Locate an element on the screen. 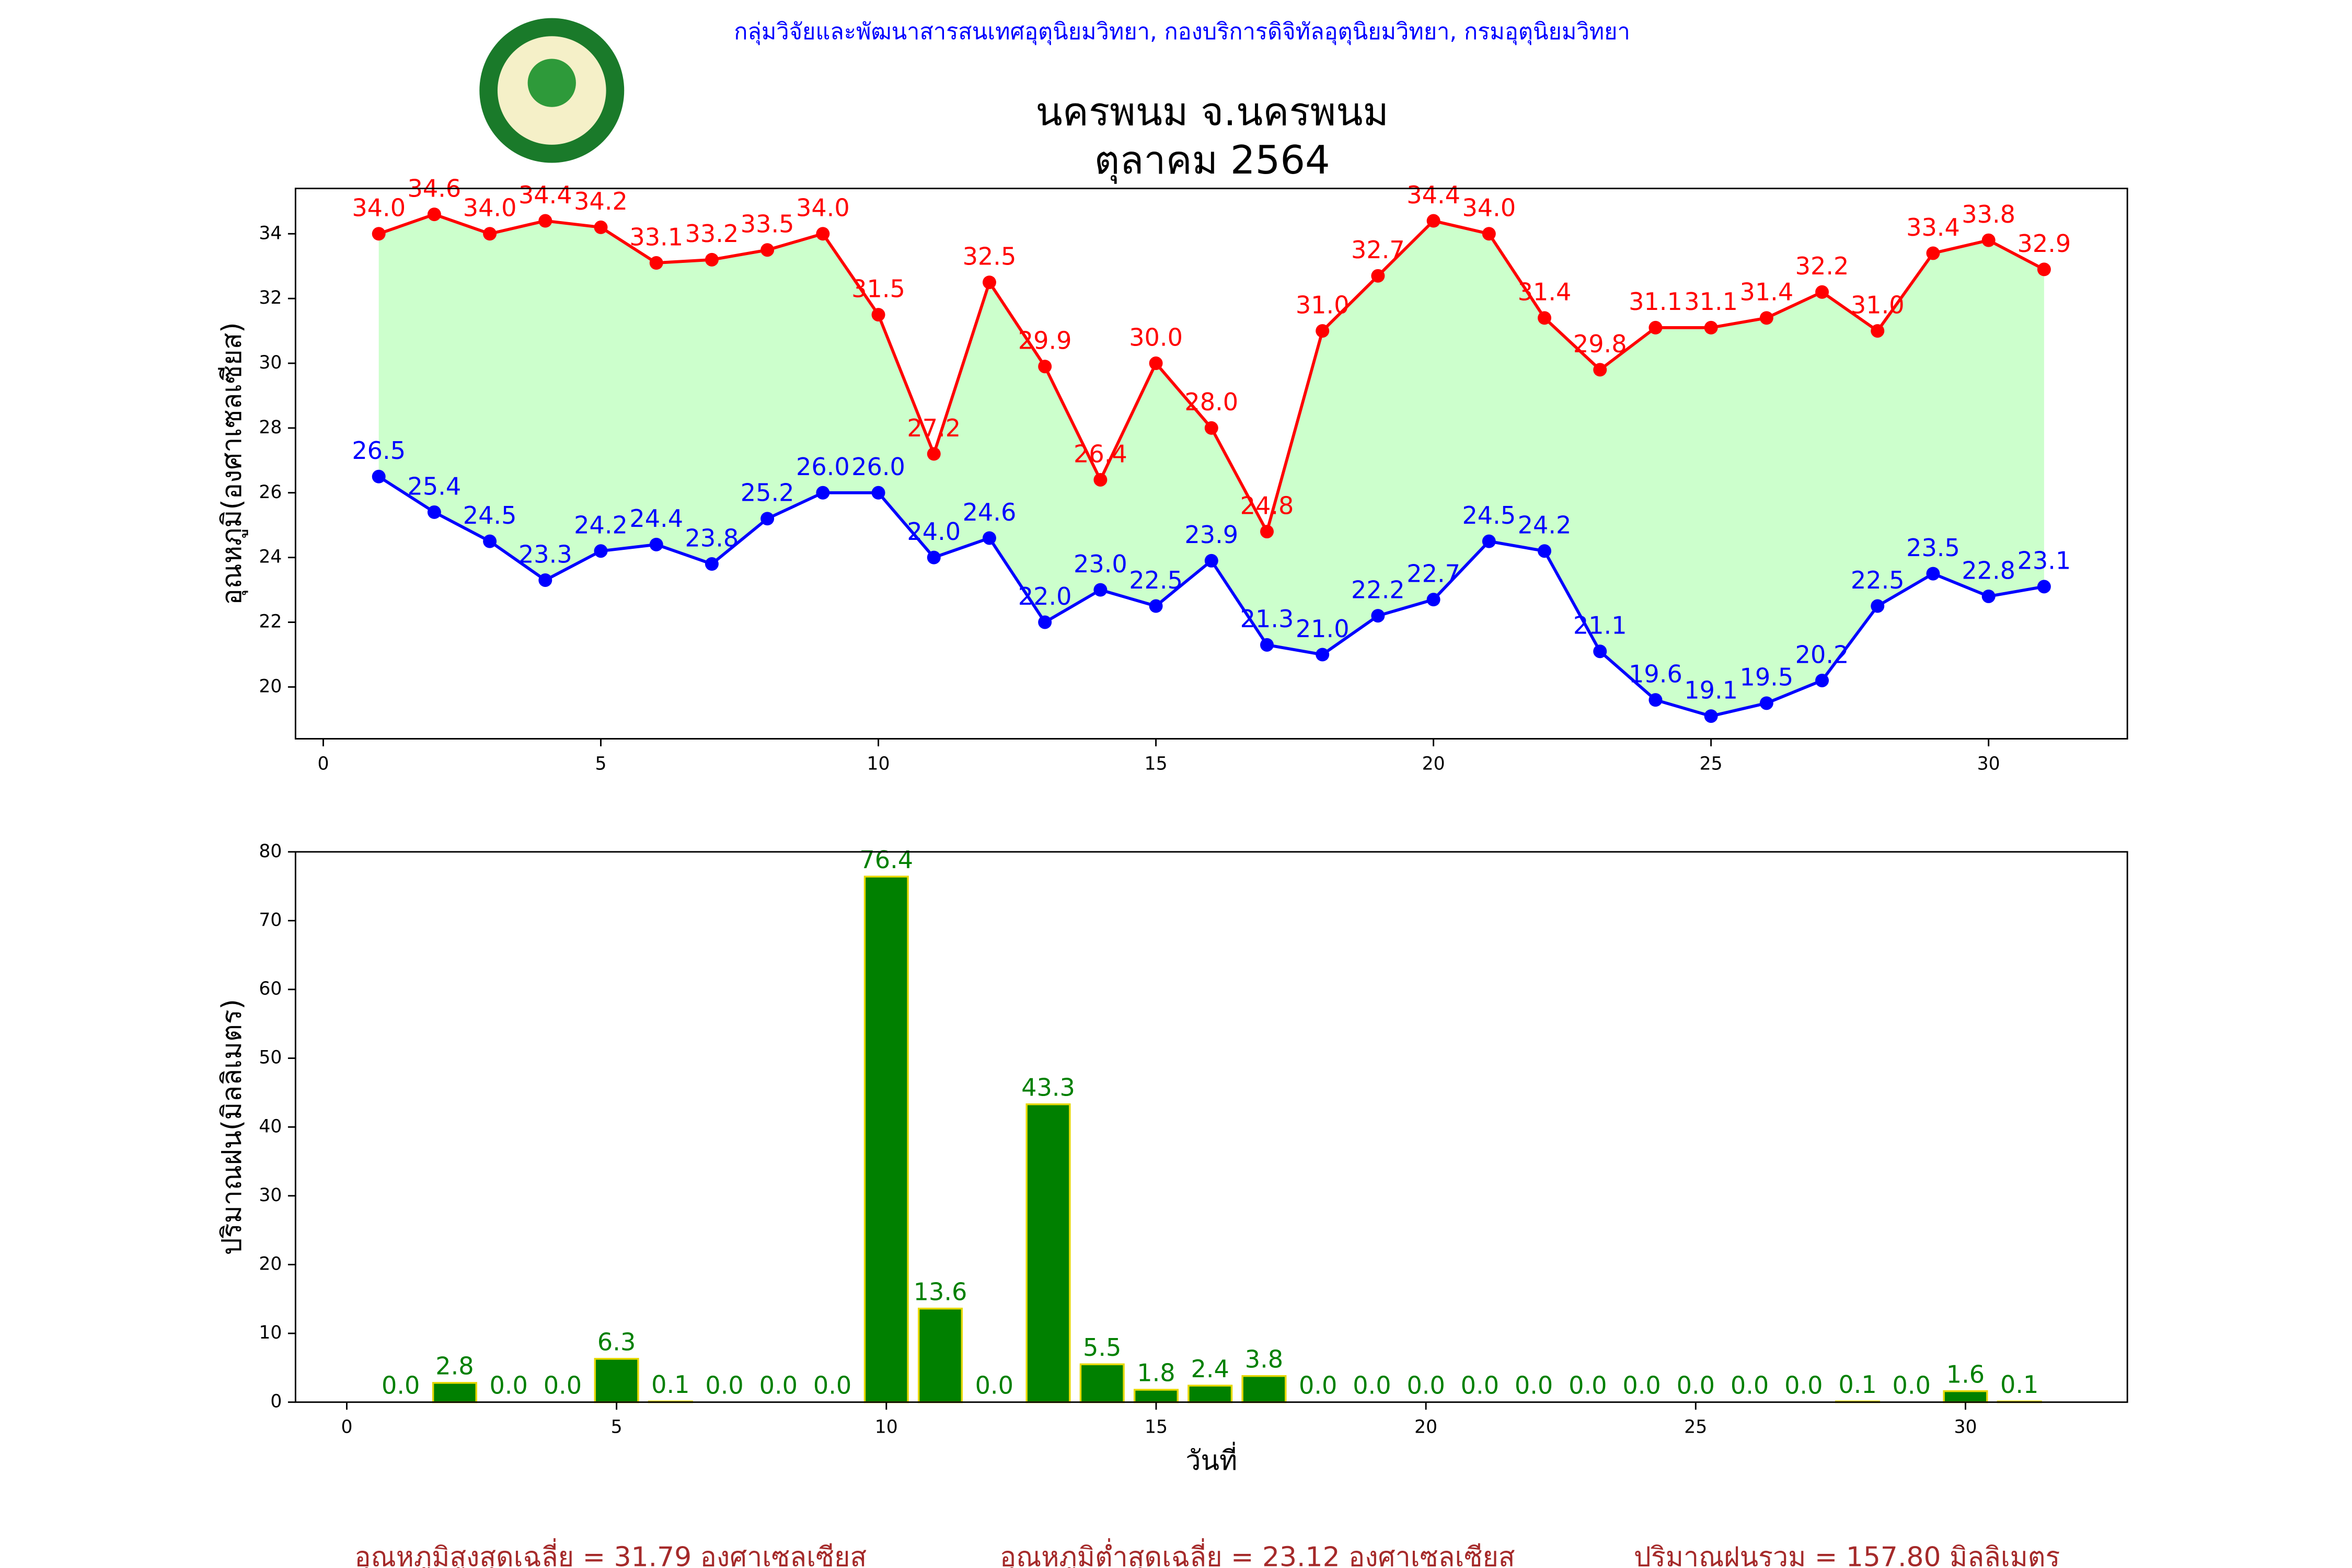  y-tick-label: 70 is located at coordinates (270, 919).